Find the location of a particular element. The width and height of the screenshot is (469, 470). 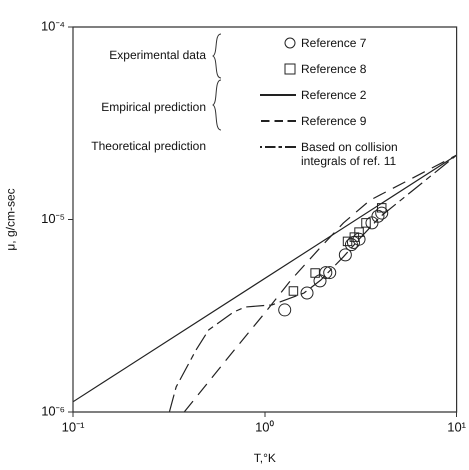

y-tick-label: 10⁻⁶ is located at coordinates (53, 411).